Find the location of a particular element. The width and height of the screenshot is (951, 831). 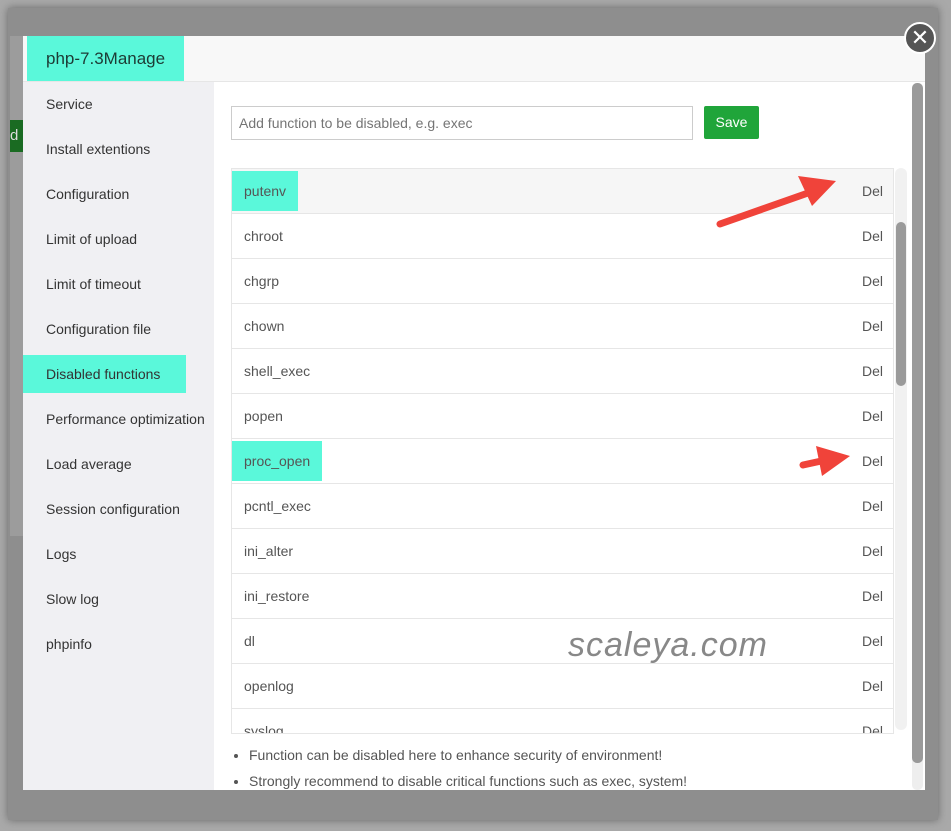

function-name: ini_alter is located at coordinates (269, 551).